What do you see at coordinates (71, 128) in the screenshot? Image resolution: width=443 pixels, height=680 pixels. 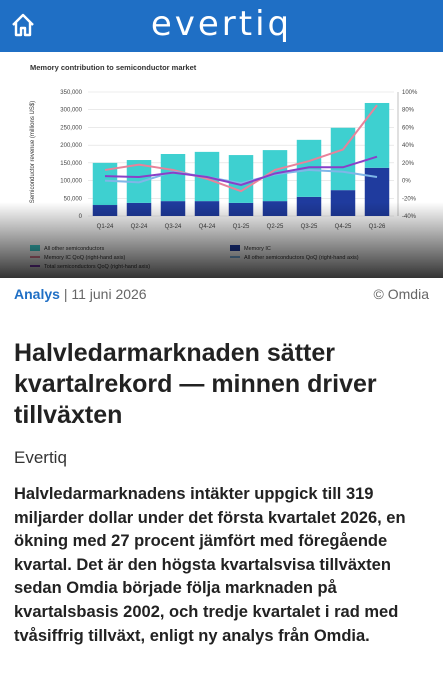 I see `y-tick-label: 250,000` at bounding box center [71, 128].